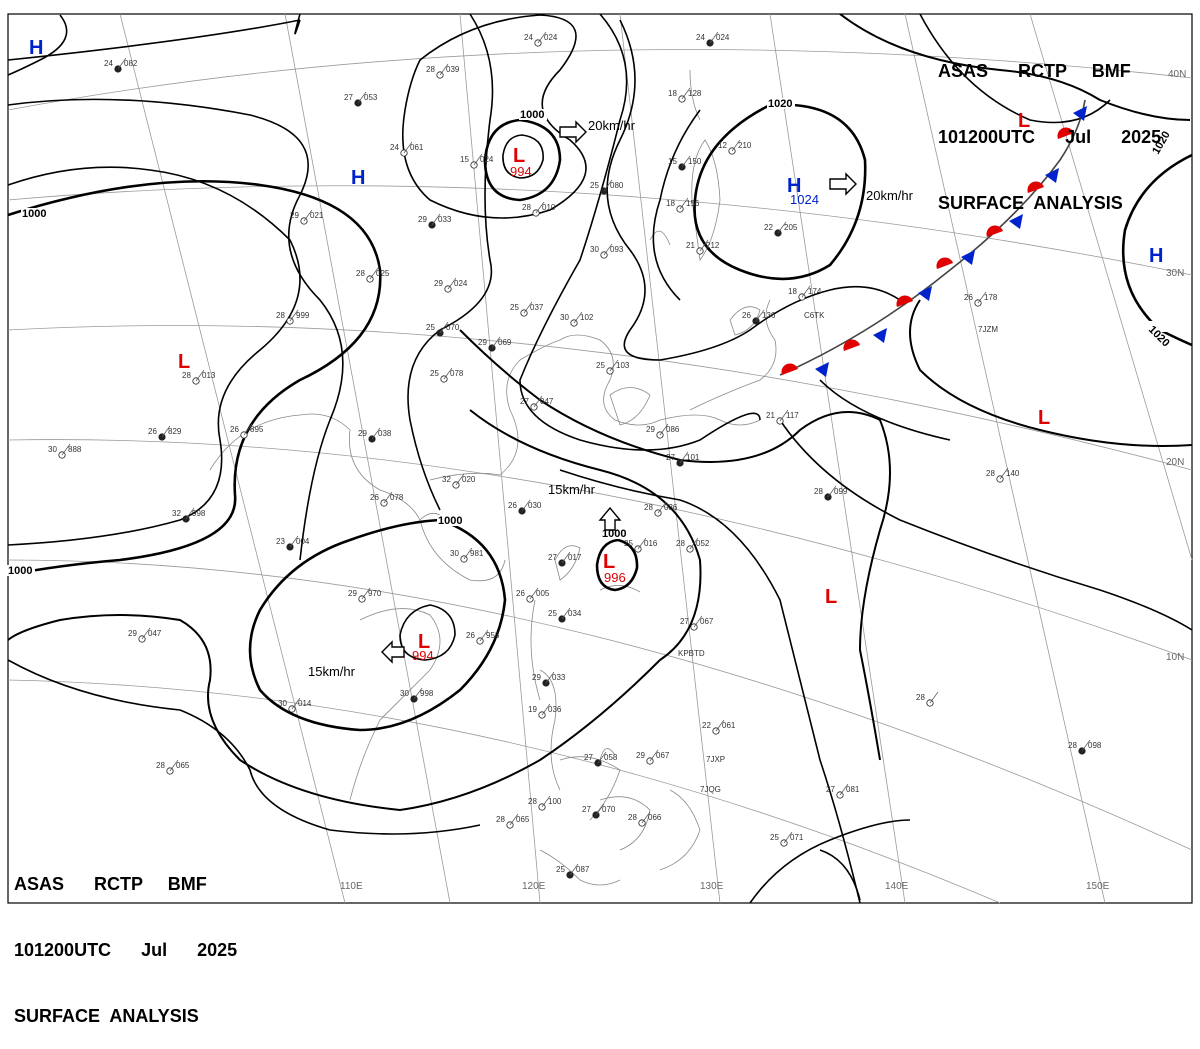 This screenshot has width=1200, height=1049. What do you see at coordinates (897, 886) in the screenshot?
I see `lon-label: 140E` at bounding box center [897, 886].